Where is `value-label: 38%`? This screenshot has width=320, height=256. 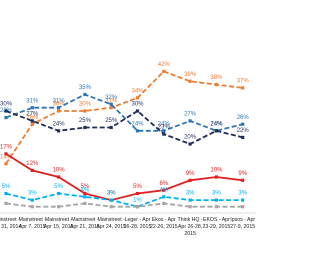 value-label: 38% is located at coordinates (216, 78).